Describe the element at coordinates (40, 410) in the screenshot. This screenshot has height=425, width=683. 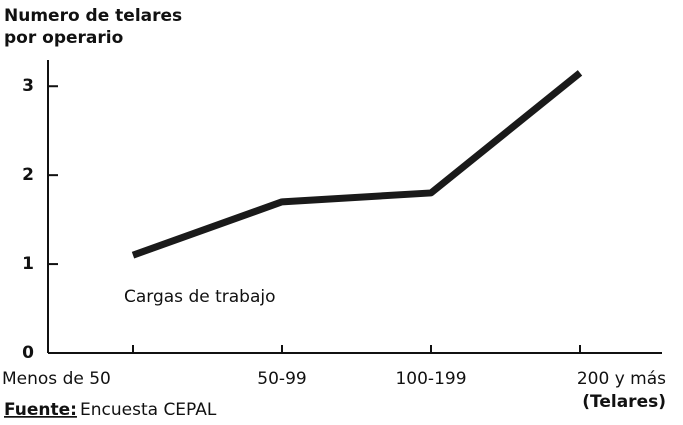
I see `source-label: Fuente:` at that location.